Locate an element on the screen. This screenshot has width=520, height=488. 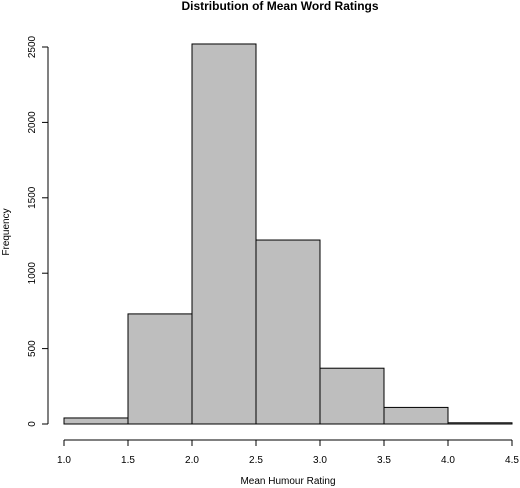
x-tick-label: 1.5 is located at coordinates (128, 460).